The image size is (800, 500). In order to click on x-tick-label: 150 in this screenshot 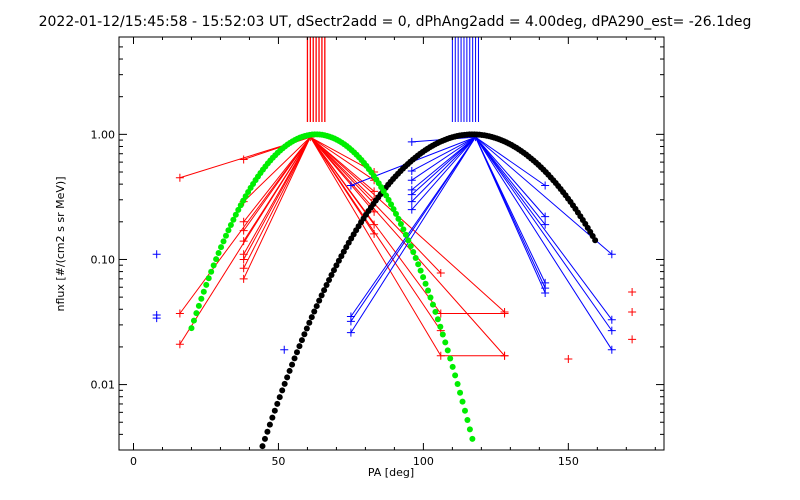, I will do `click(568, 461)`.